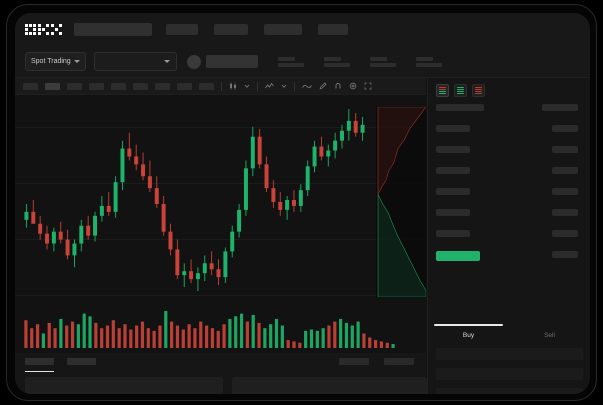 This screenshot has width=603, height=405. I want to click on market-type-label: Spot Trading, so click(51, 61).